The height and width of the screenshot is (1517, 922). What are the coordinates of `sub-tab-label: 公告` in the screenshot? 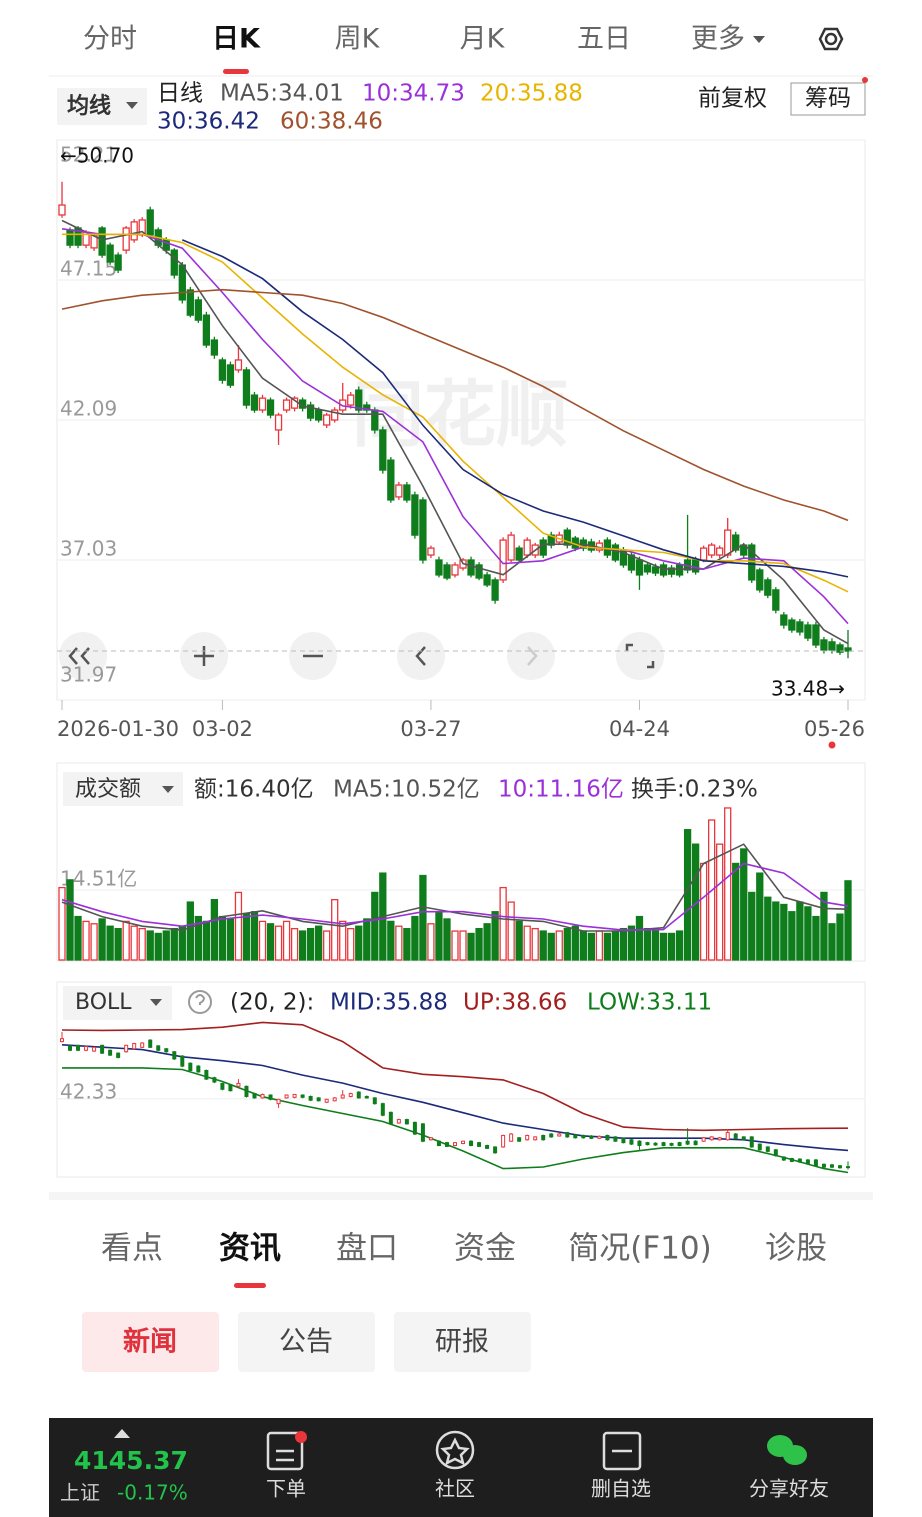 It's located at (306, 1342).